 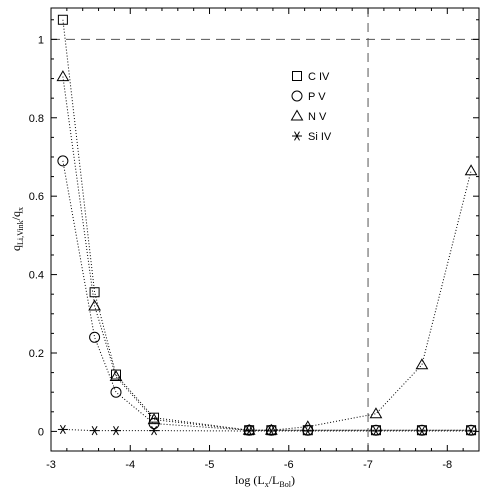 I want to click on y-tick-label: 0, so click(x=41, y=432).